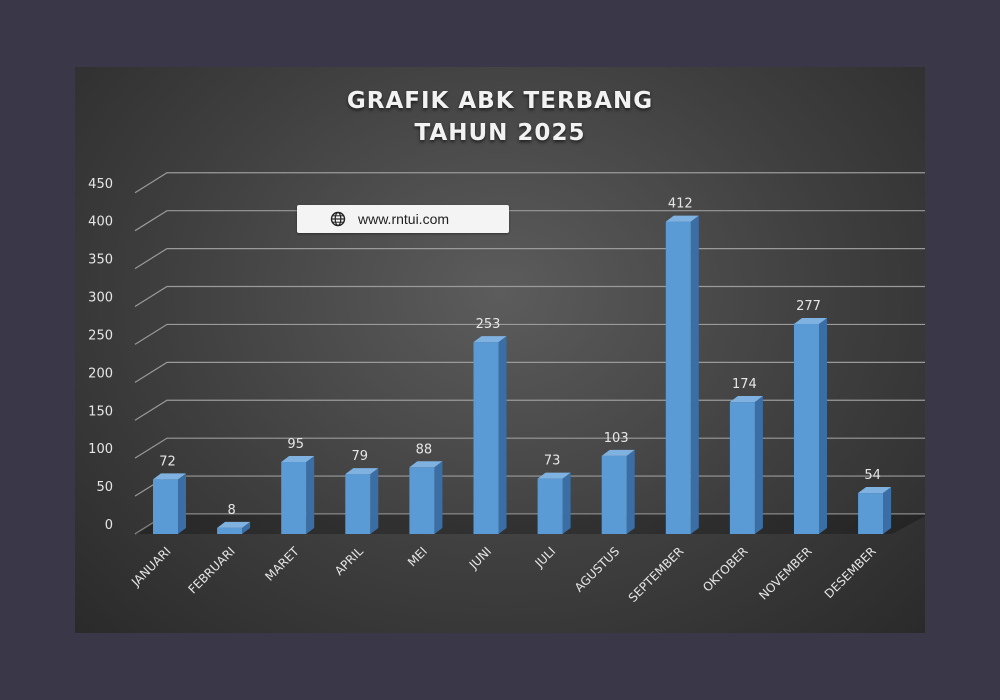 This screenshot has width=1000, height=700. What do you see at coordinates (616, 438) in the screenshot?
I see `data-label: 103` at bounding box center [616, 438].